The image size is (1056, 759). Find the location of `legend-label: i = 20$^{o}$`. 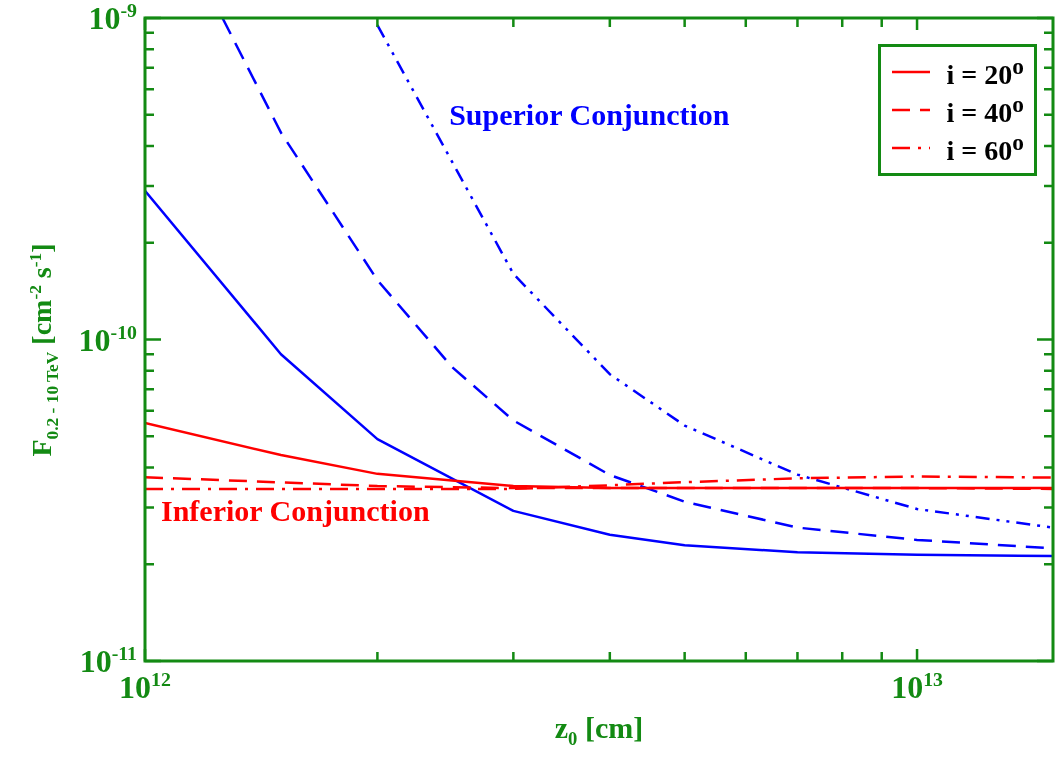

legend-label: i = 20$^{o}$ is located at coordinates (985, 72).